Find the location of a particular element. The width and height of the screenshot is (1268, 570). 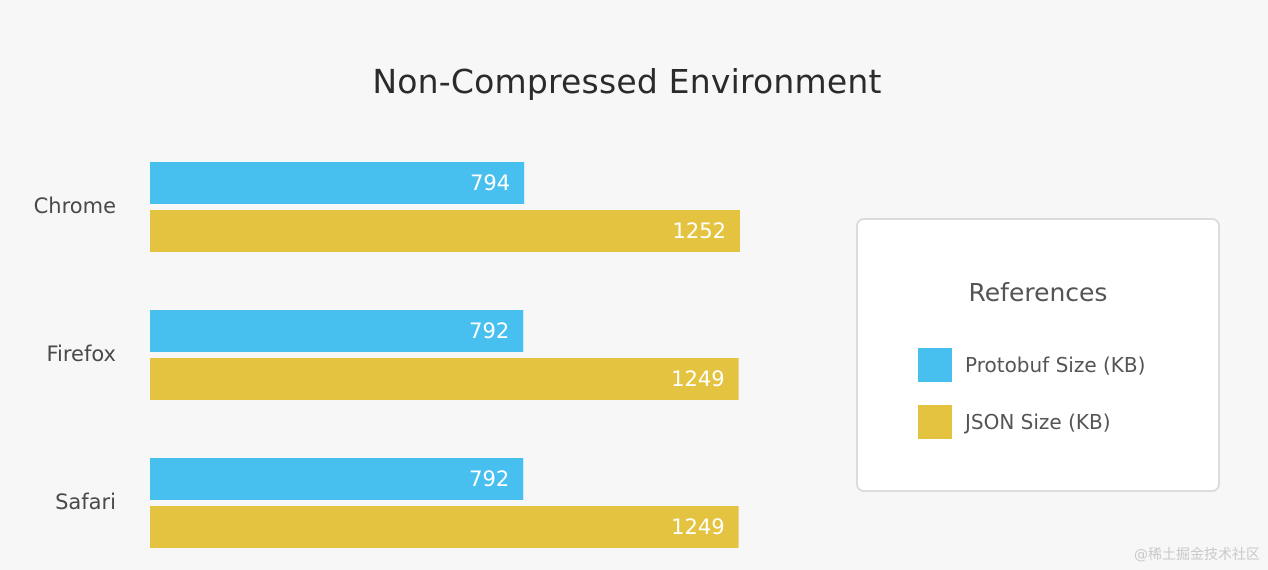

legend-swatch-protobuf is located at coordinates (935, 365).